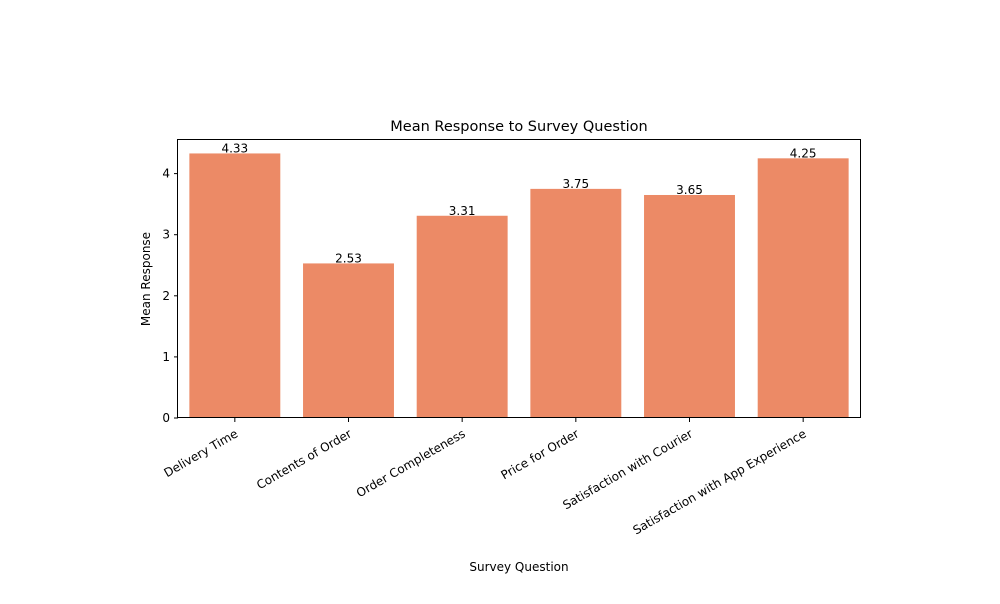 The height and width of the screenshot is (604, 1000). Describe the element at coordinates (689, 190) in the screenshot. I see `bar-value-label: 3.65` at that location.